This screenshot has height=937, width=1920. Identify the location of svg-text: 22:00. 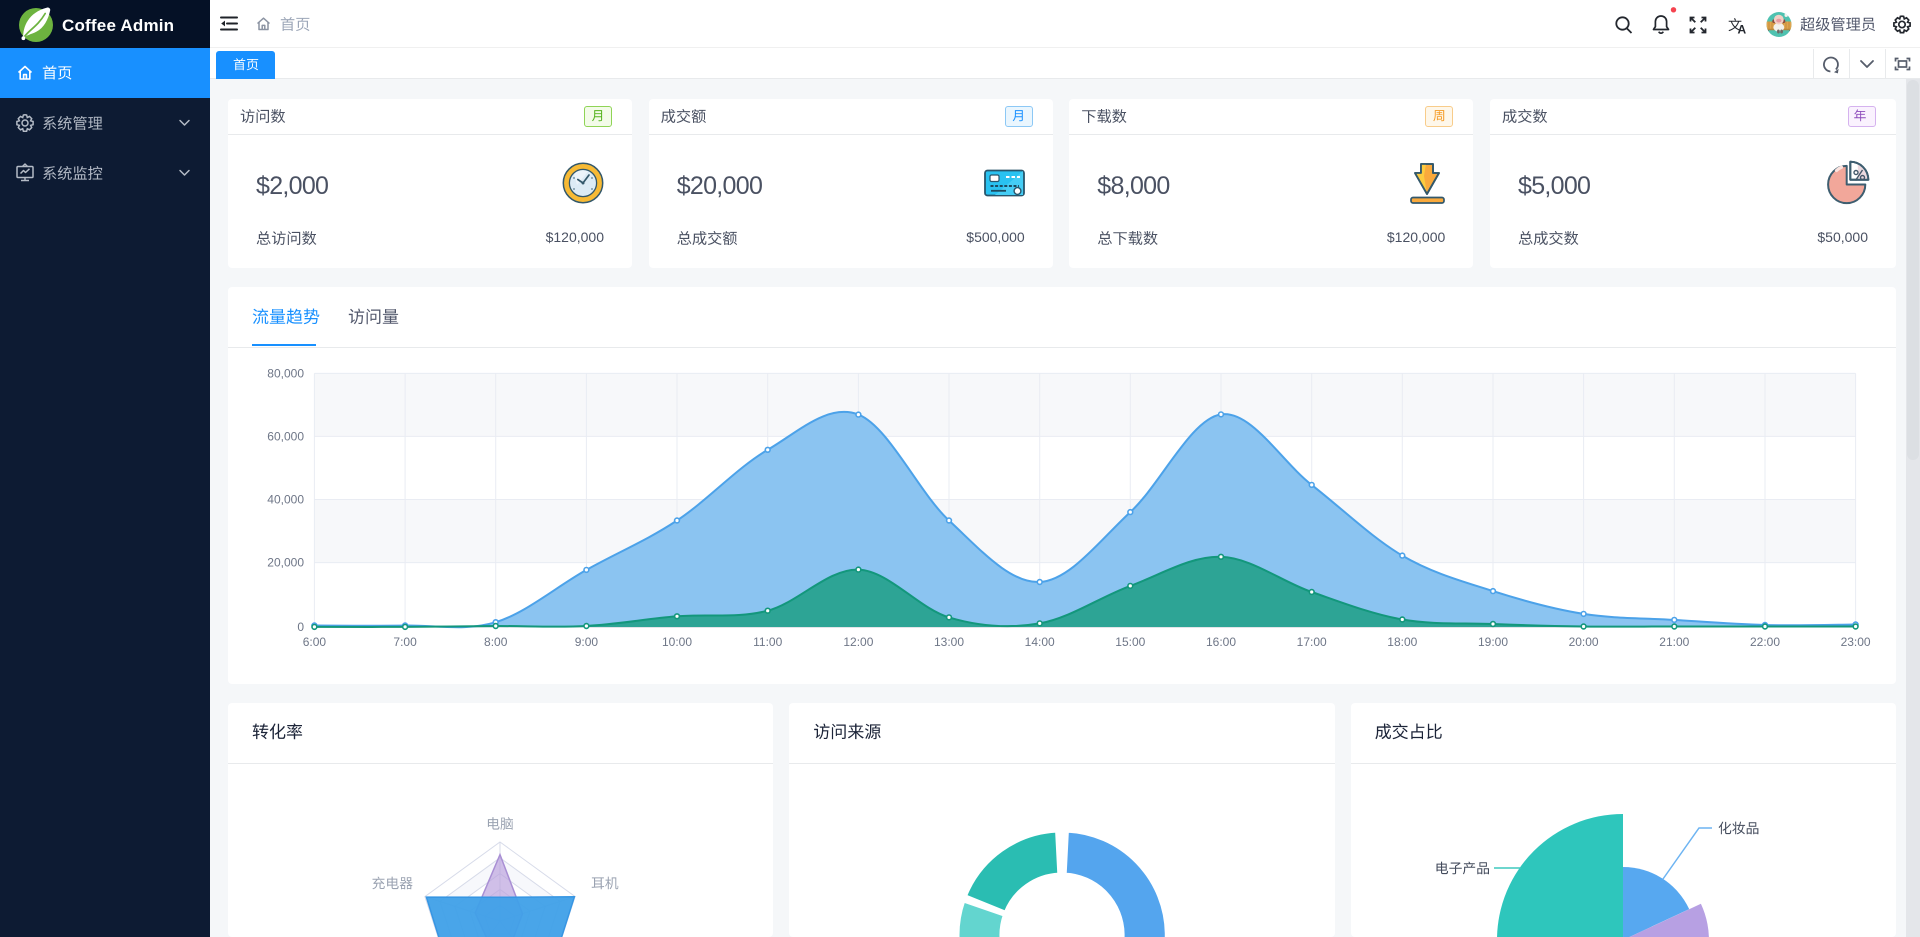
(1765, 642).